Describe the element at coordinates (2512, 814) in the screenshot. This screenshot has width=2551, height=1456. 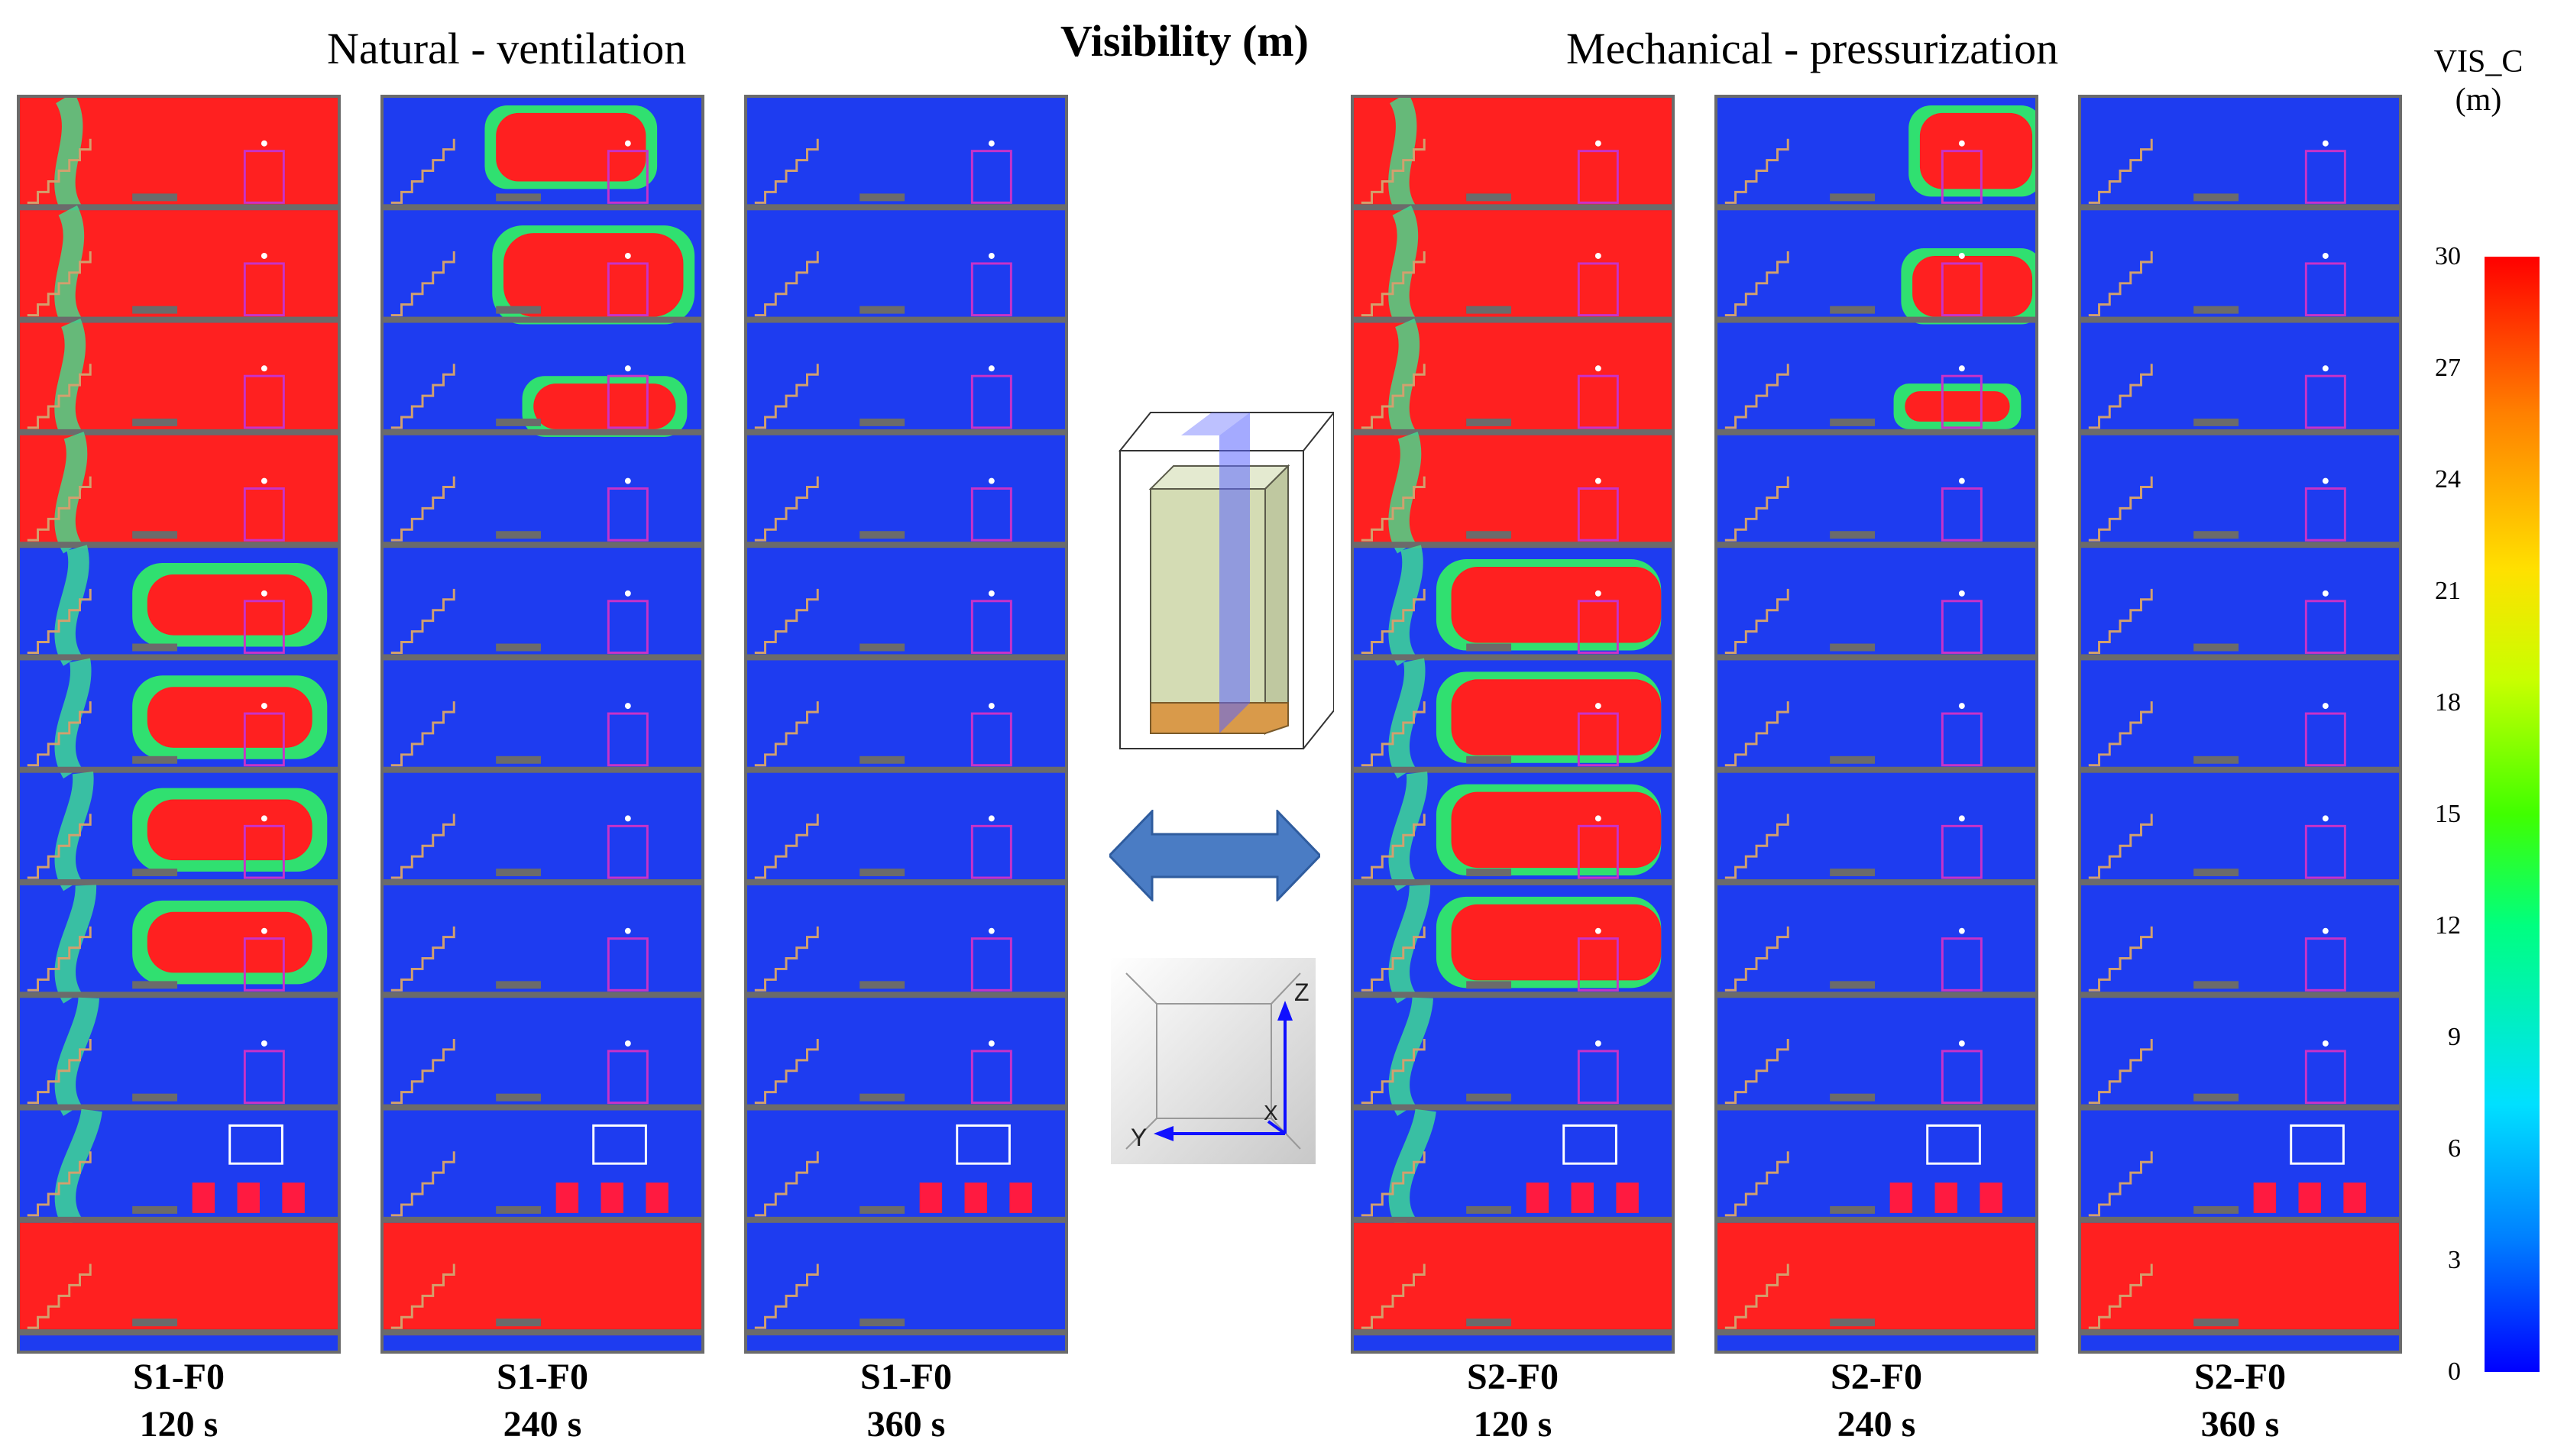
I see `colorbar` at that location.